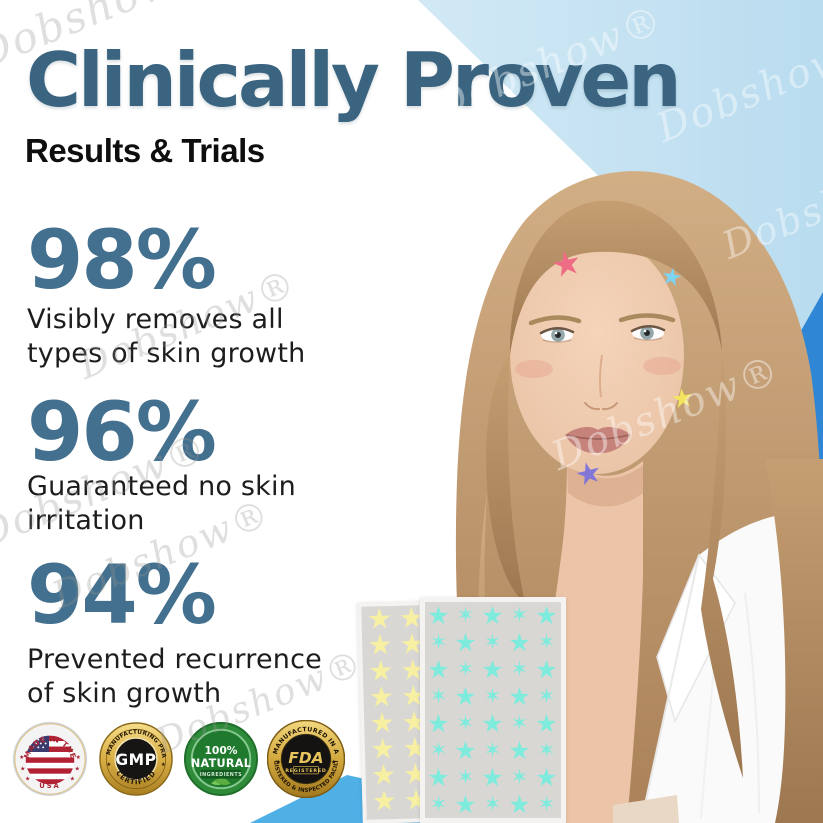 The image size is (823, 823). I want to click on fda-center-text: FDA, so click(305, 758).